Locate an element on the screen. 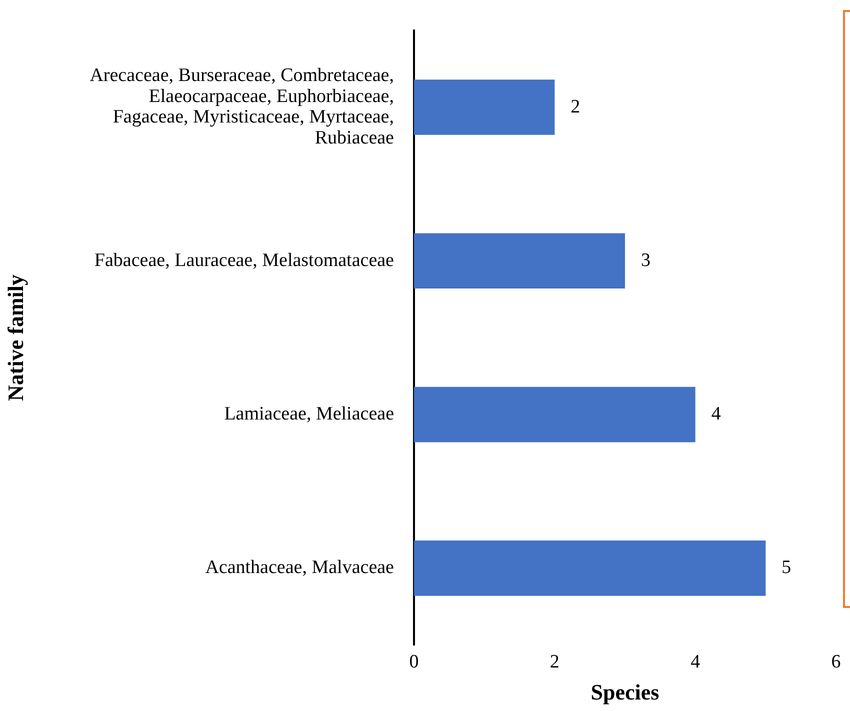  data-label: 4 is located at coordinates (716, 414).